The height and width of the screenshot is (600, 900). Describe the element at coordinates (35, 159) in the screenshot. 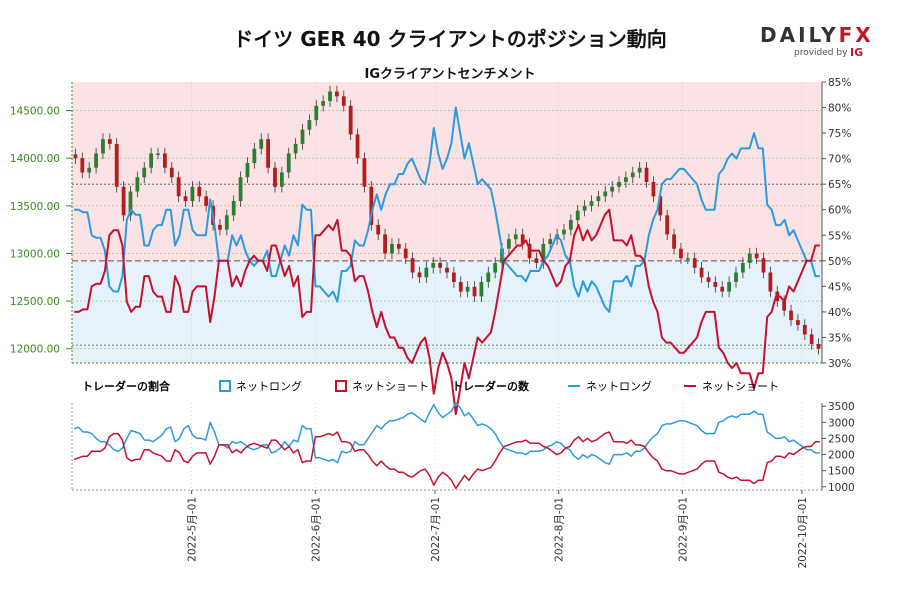

I see `price-tick-label: 14000.00` at that location.